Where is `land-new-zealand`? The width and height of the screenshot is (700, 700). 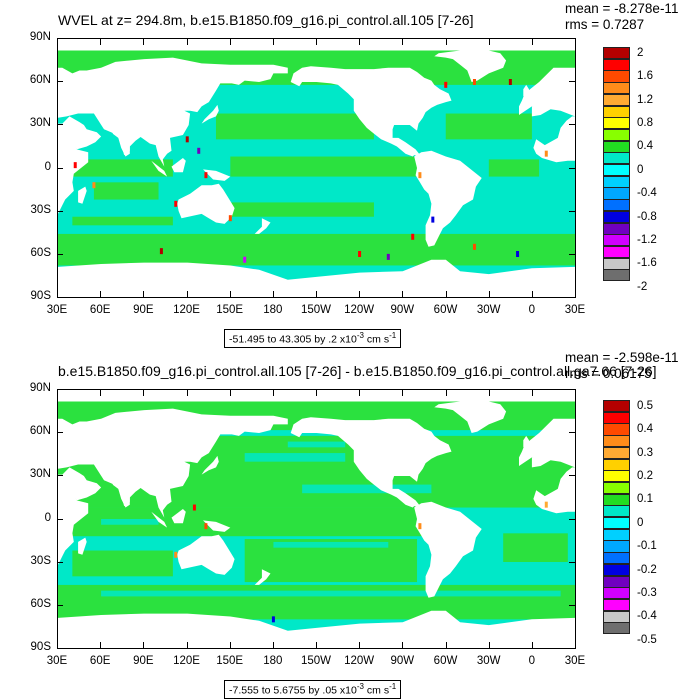
land-new-zealand is located at coordinates (262, 577).